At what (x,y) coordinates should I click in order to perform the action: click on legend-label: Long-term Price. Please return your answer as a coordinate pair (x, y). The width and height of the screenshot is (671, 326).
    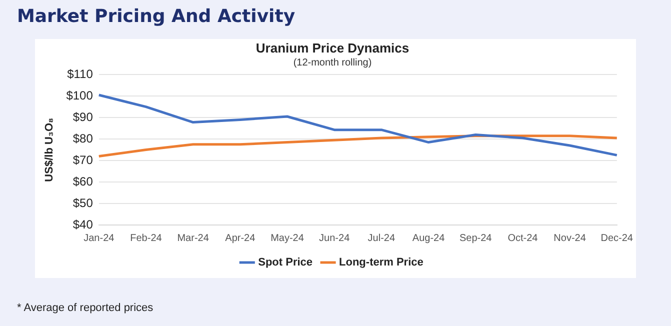
    Looking at the image, I should click on (381, 262).